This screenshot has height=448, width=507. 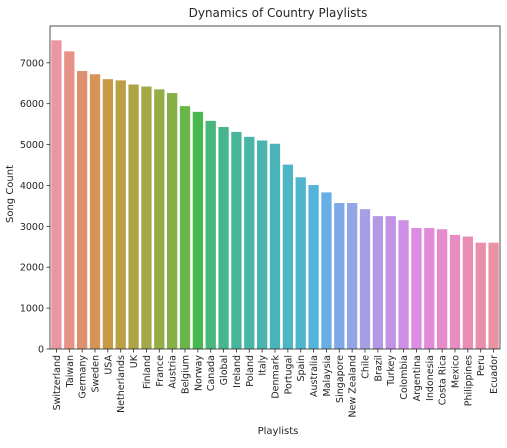 I want to click on x-tick-label: UK, so click(x=134, y=361).